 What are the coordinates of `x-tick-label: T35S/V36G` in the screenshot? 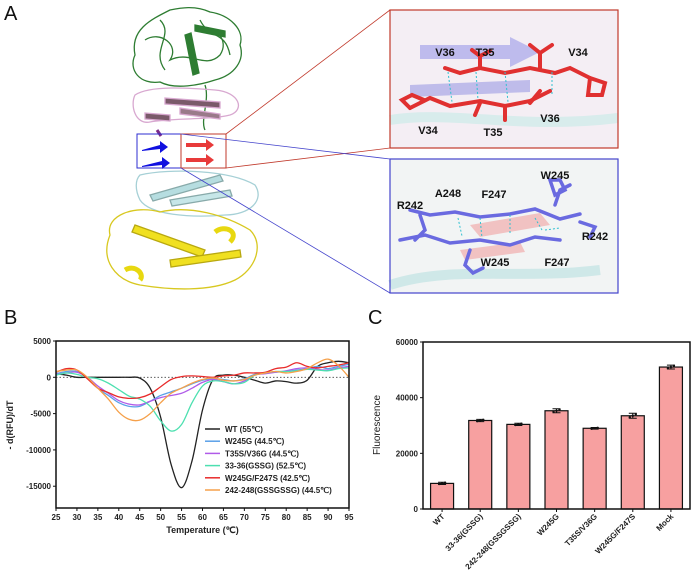 It's located at (581, 530).